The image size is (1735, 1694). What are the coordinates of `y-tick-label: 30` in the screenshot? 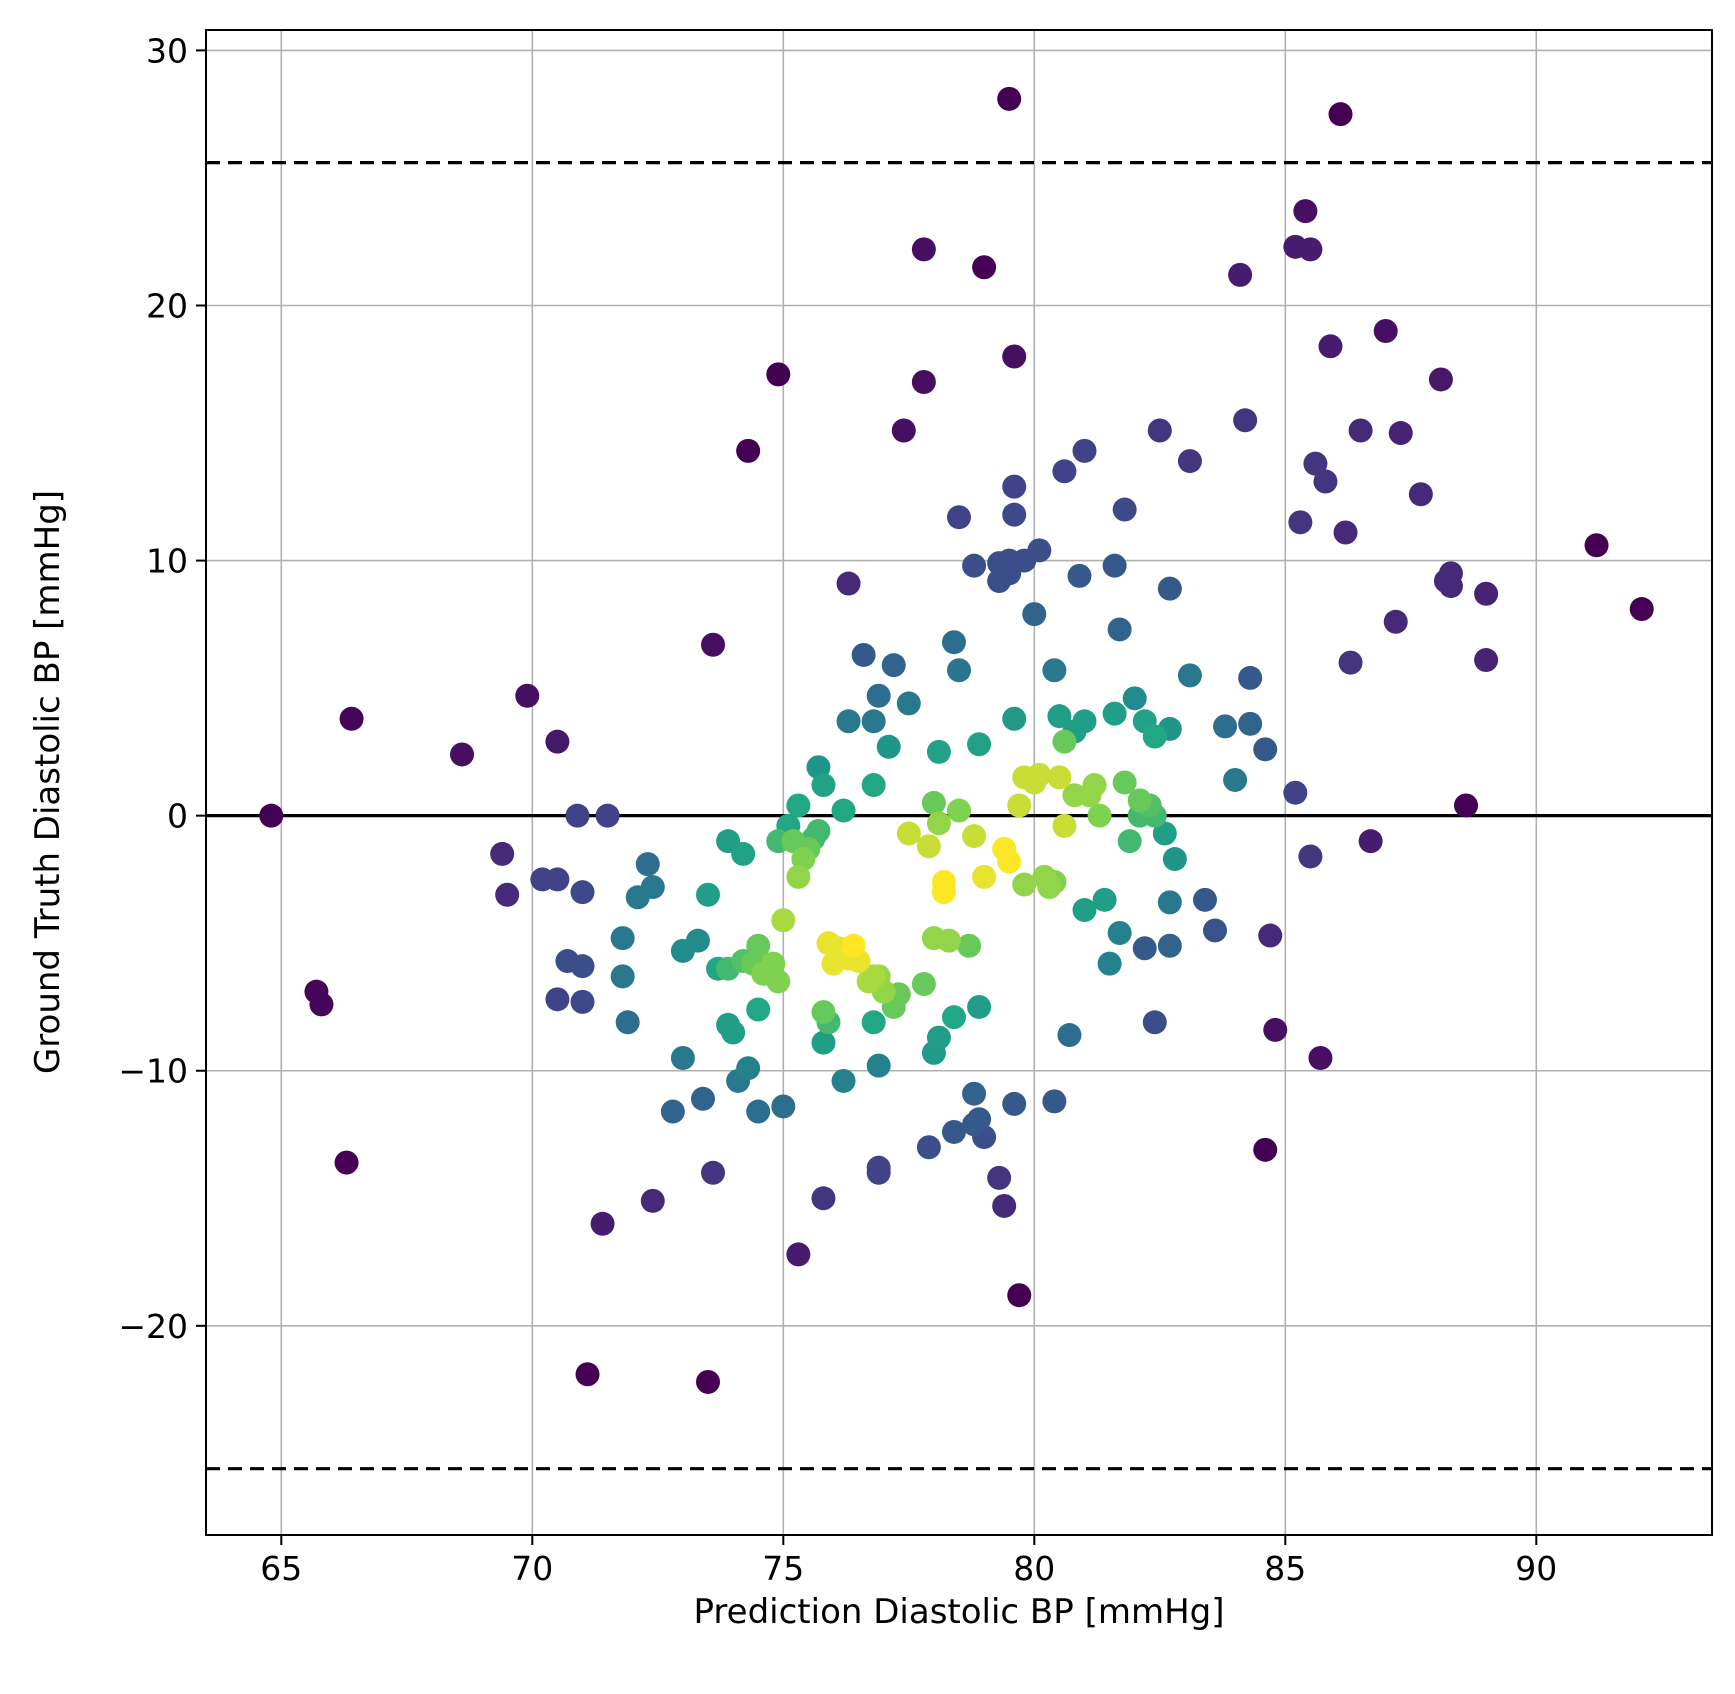 It's located at (167, 50).